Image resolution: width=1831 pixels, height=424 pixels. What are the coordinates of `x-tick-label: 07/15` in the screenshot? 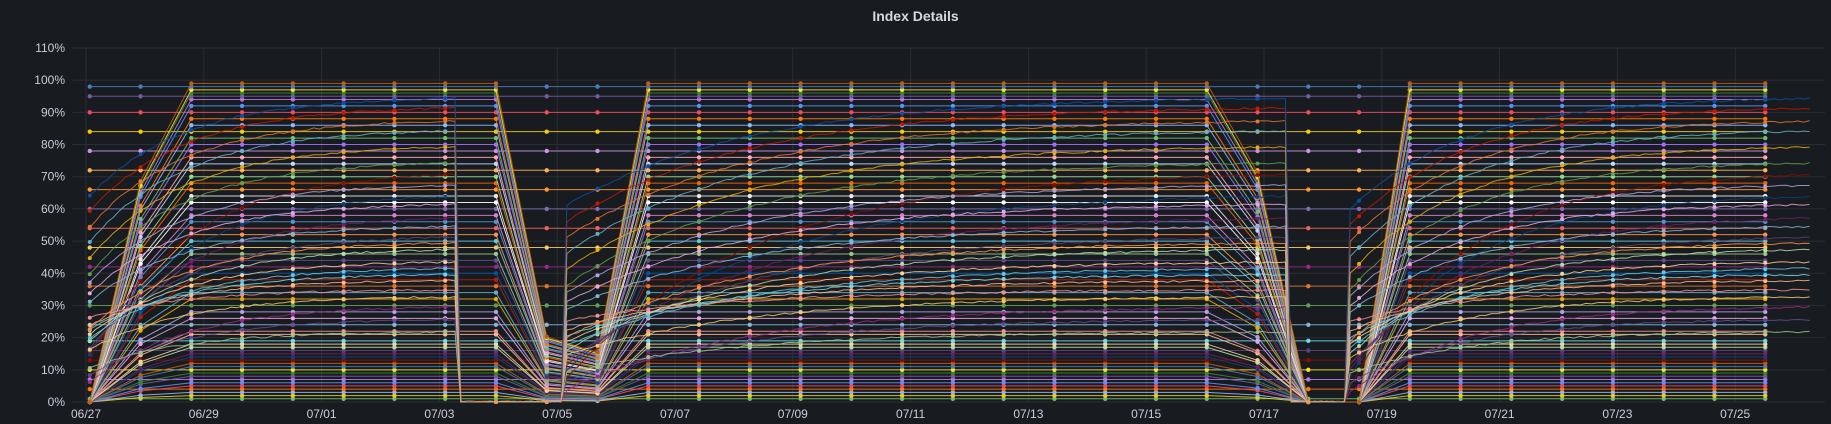 It's located at (1146, 414).